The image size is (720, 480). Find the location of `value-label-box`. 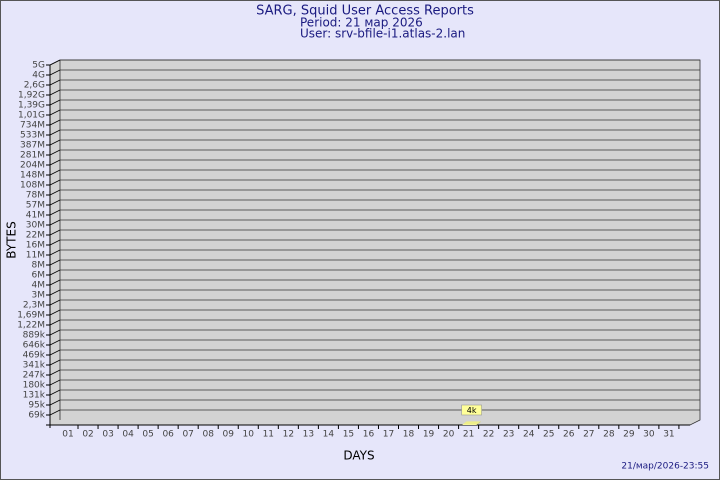

value-label-box is located at coordinates (471, 410).